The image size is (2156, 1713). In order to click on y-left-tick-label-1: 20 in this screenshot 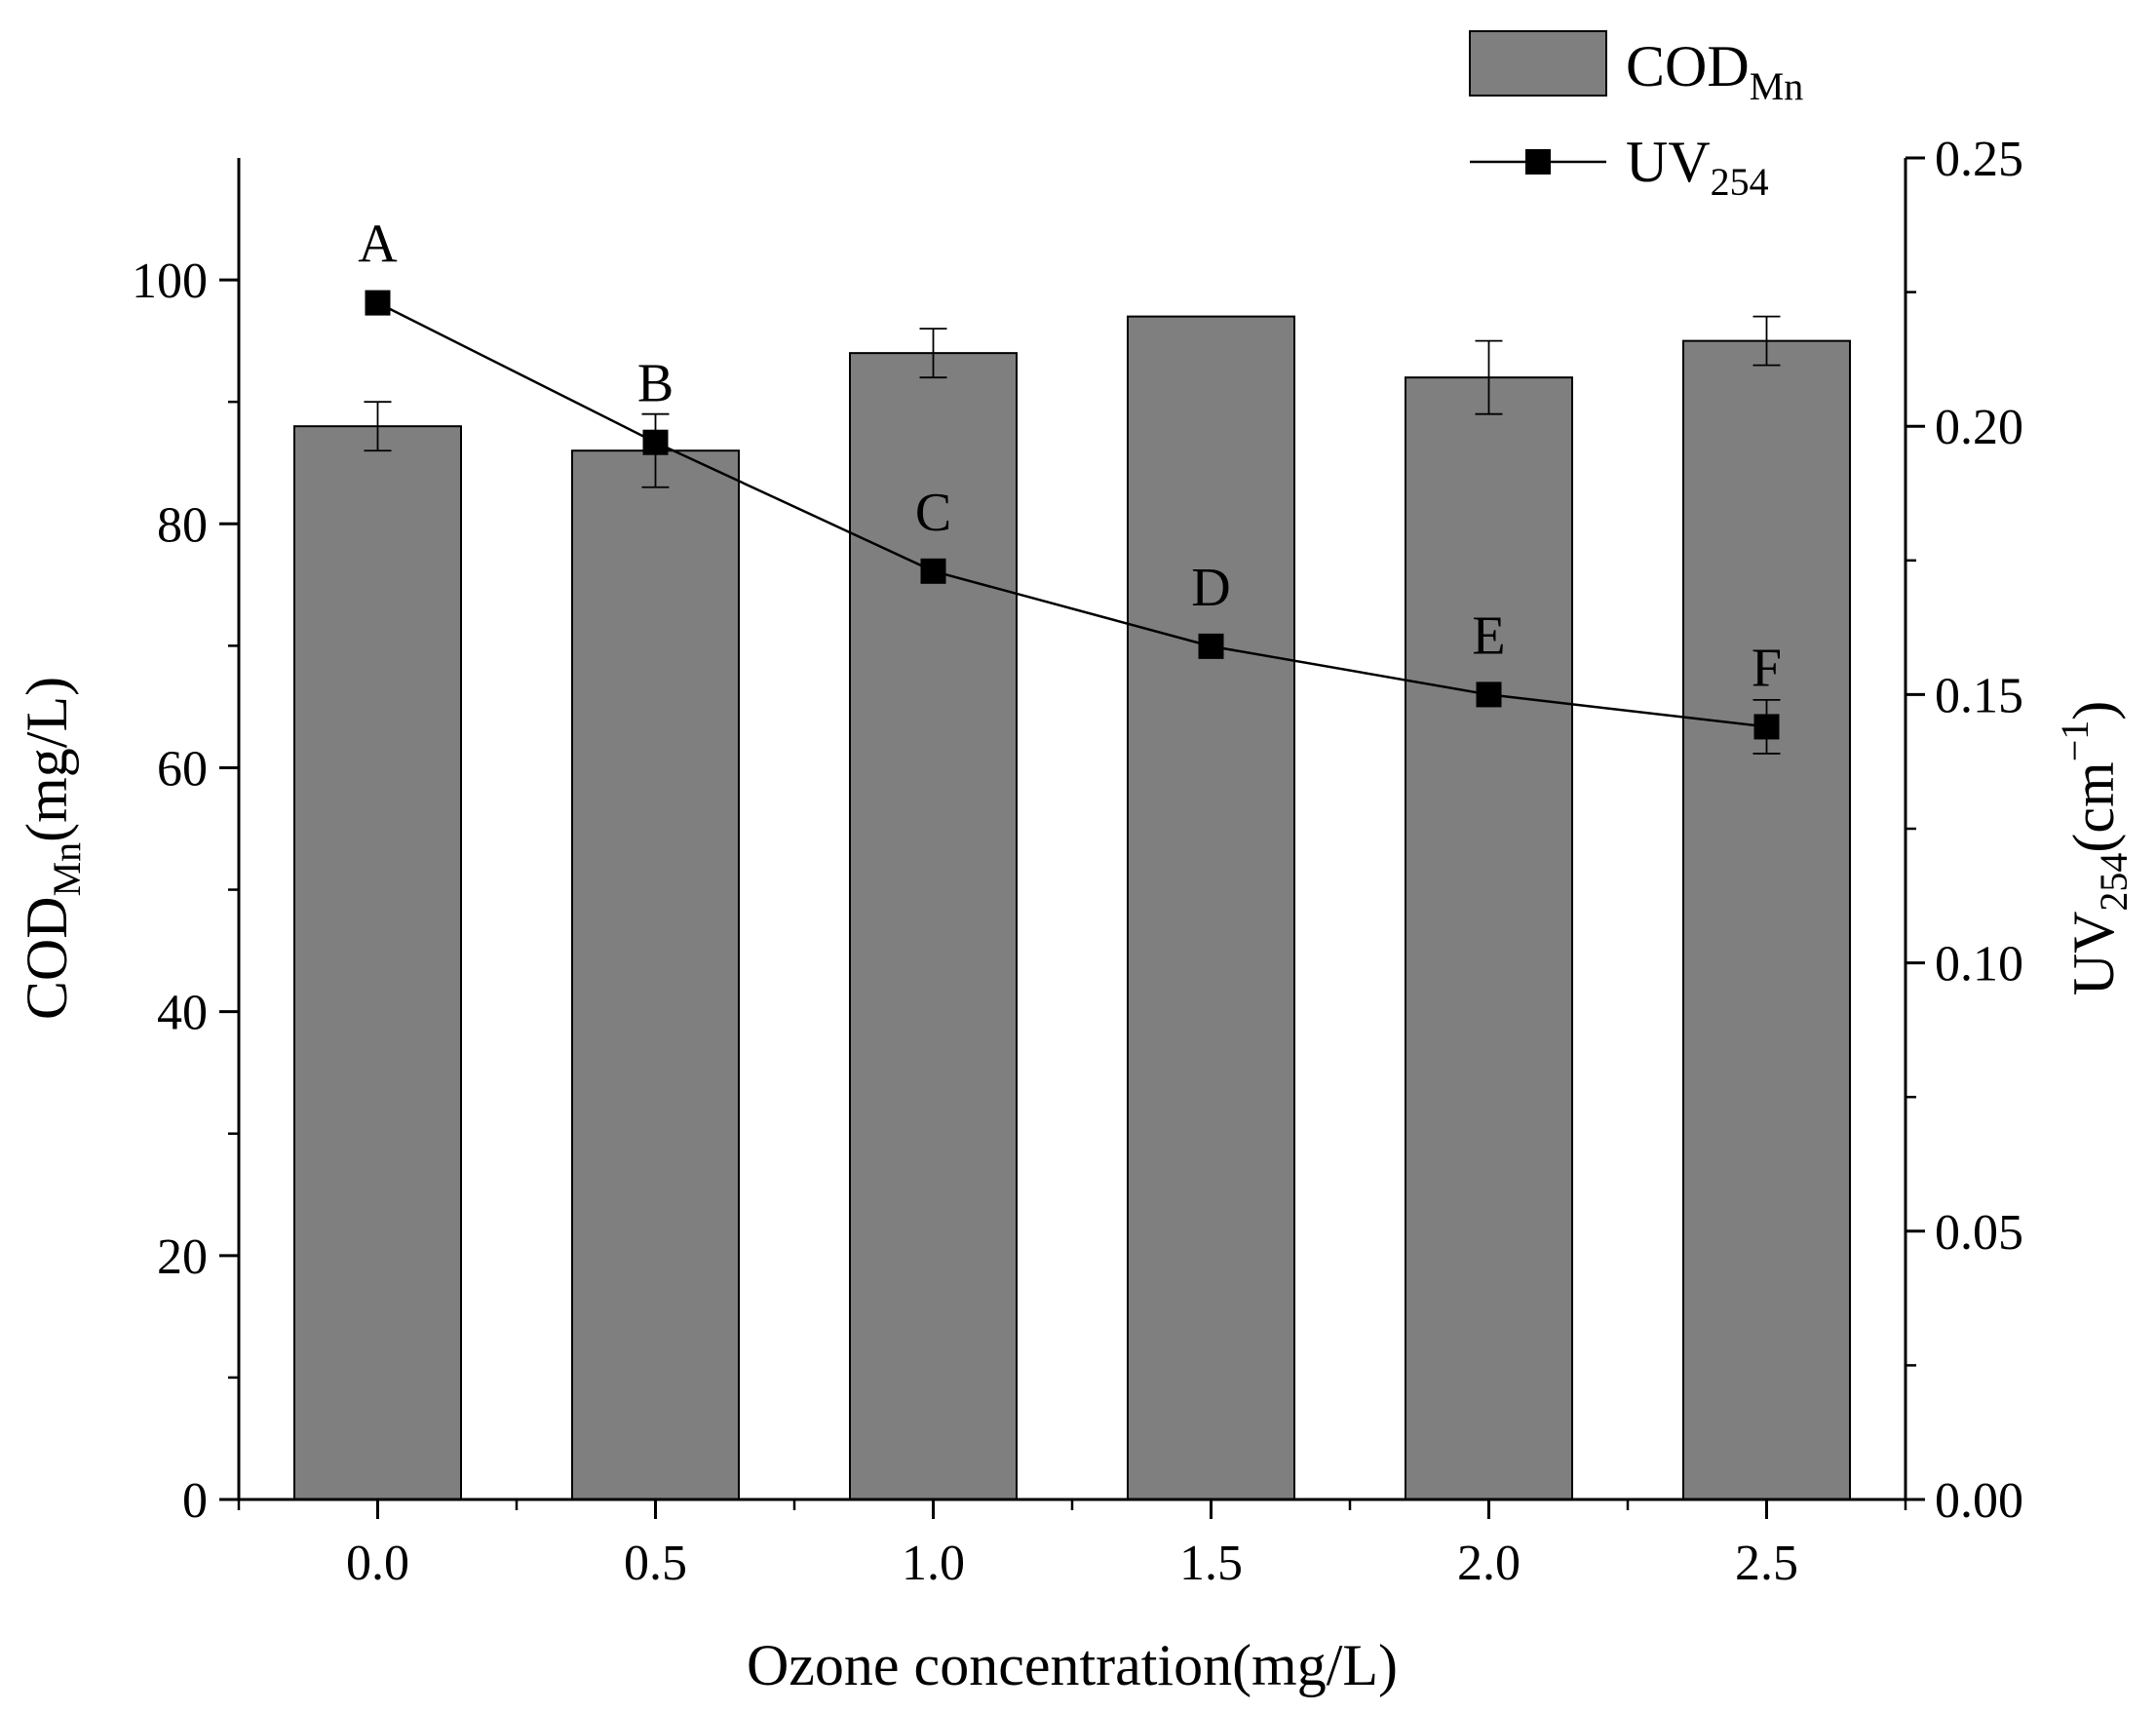, I will do `click(182, 1257)`.